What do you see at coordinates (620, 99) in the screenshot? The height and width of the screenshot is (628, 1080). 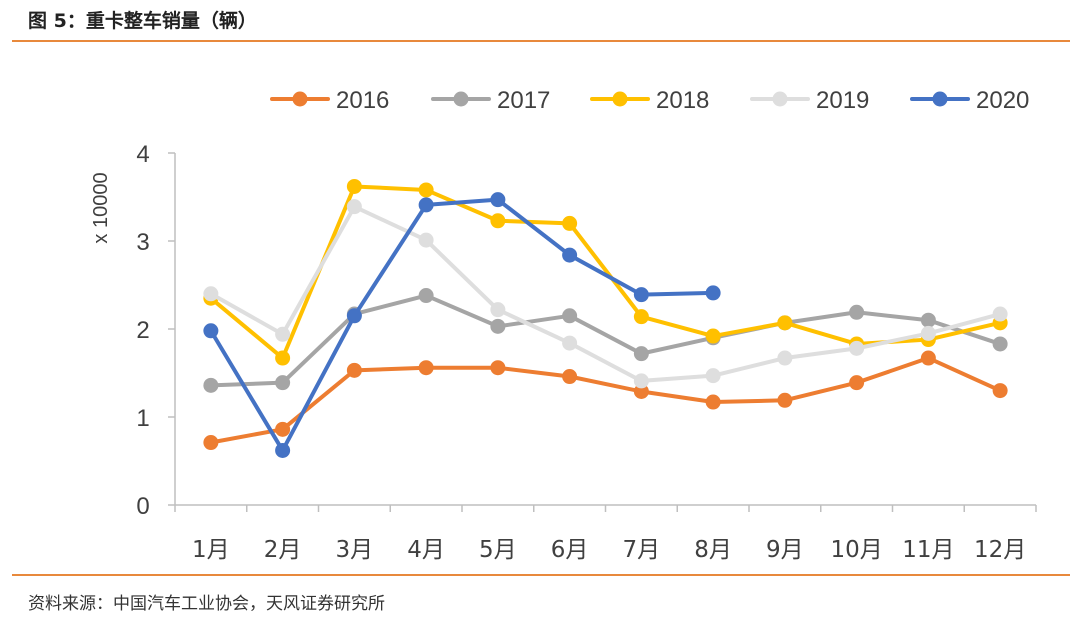 I see `legend-marker-2018` at bounding box center [620, 99].